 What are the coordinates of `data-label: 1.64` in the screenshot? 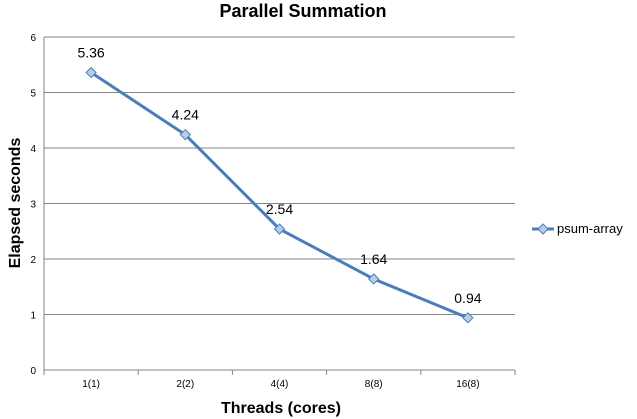 It's located at (373, 259).